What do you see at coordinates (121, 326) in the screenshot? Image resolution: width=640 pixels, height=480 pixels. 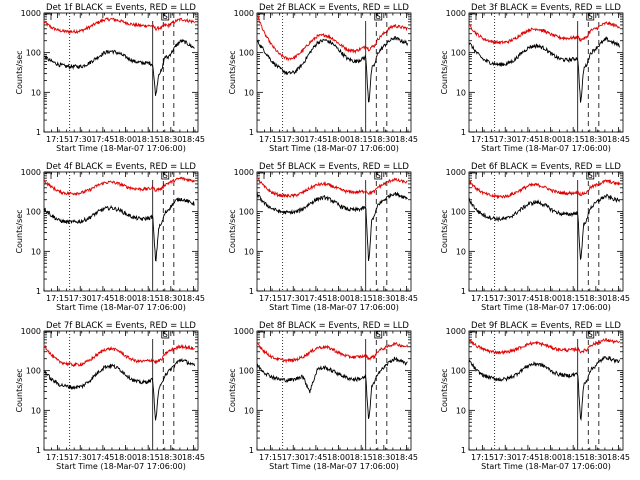 I see `panel-title: Det 7f BLACK = Events, RED = LLD` at bounding box center [121, 326].